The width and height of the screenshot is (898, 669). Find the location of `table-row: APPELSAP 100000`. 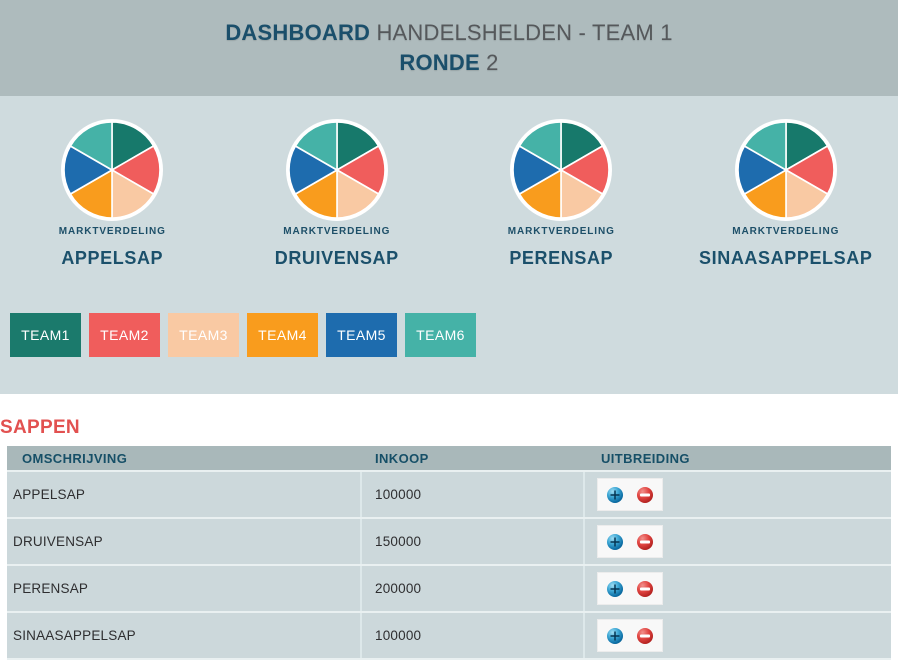

table-row: APPELSAP 100000 is located at coordinates (449, 495).